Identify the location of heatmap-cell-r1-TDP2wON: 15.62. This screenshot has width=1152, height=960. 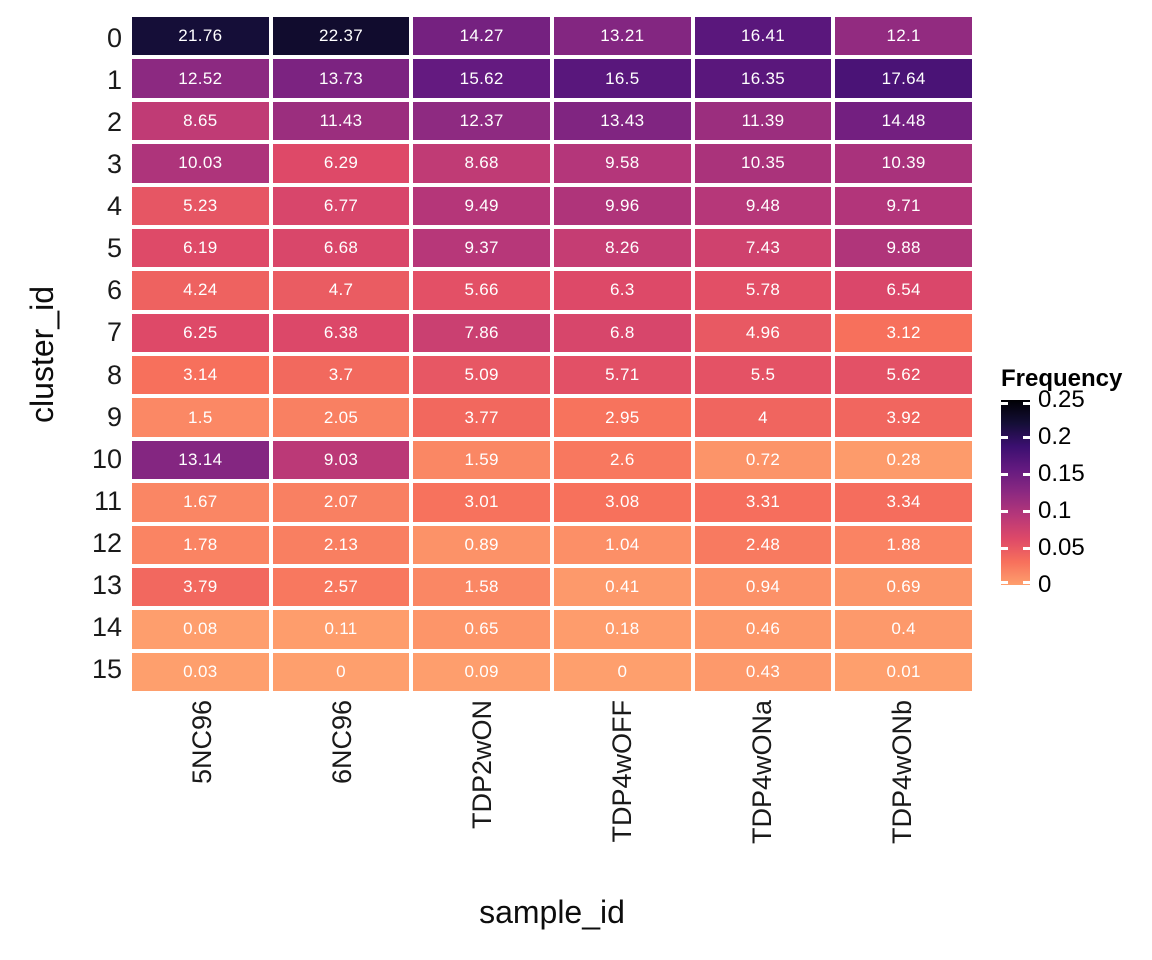
(481, 78).